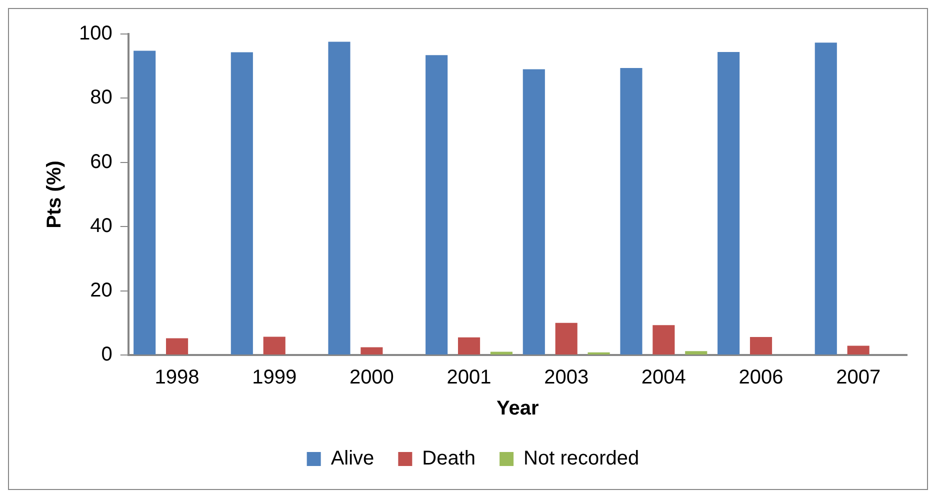 Image resolution: width=940 pixels, height=499 pixels. Describe the element at coordinates (518, 409) in the screenshot. I see `x-axis-title: Year` at that location.